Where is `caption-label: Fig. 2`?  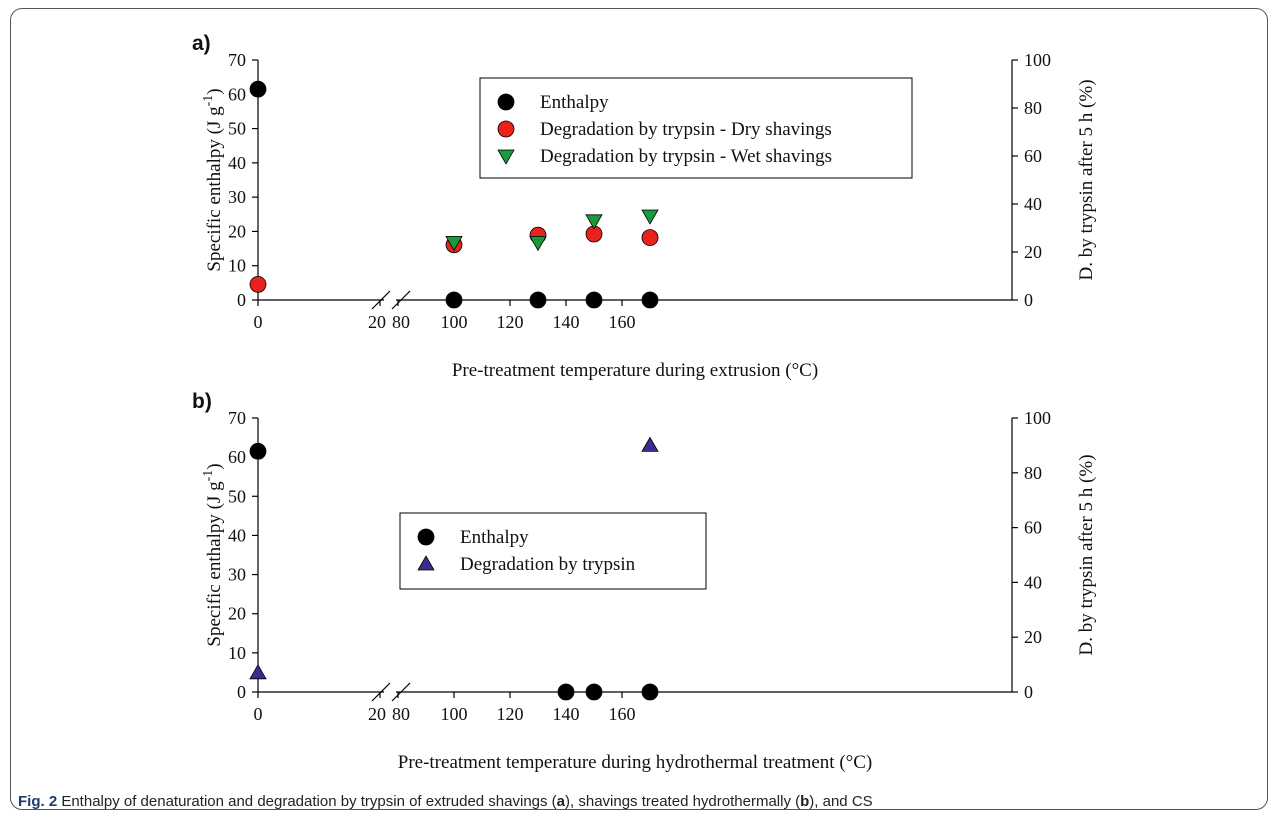 caption-label: Fig. 2 is located at coordinates (38, 801).